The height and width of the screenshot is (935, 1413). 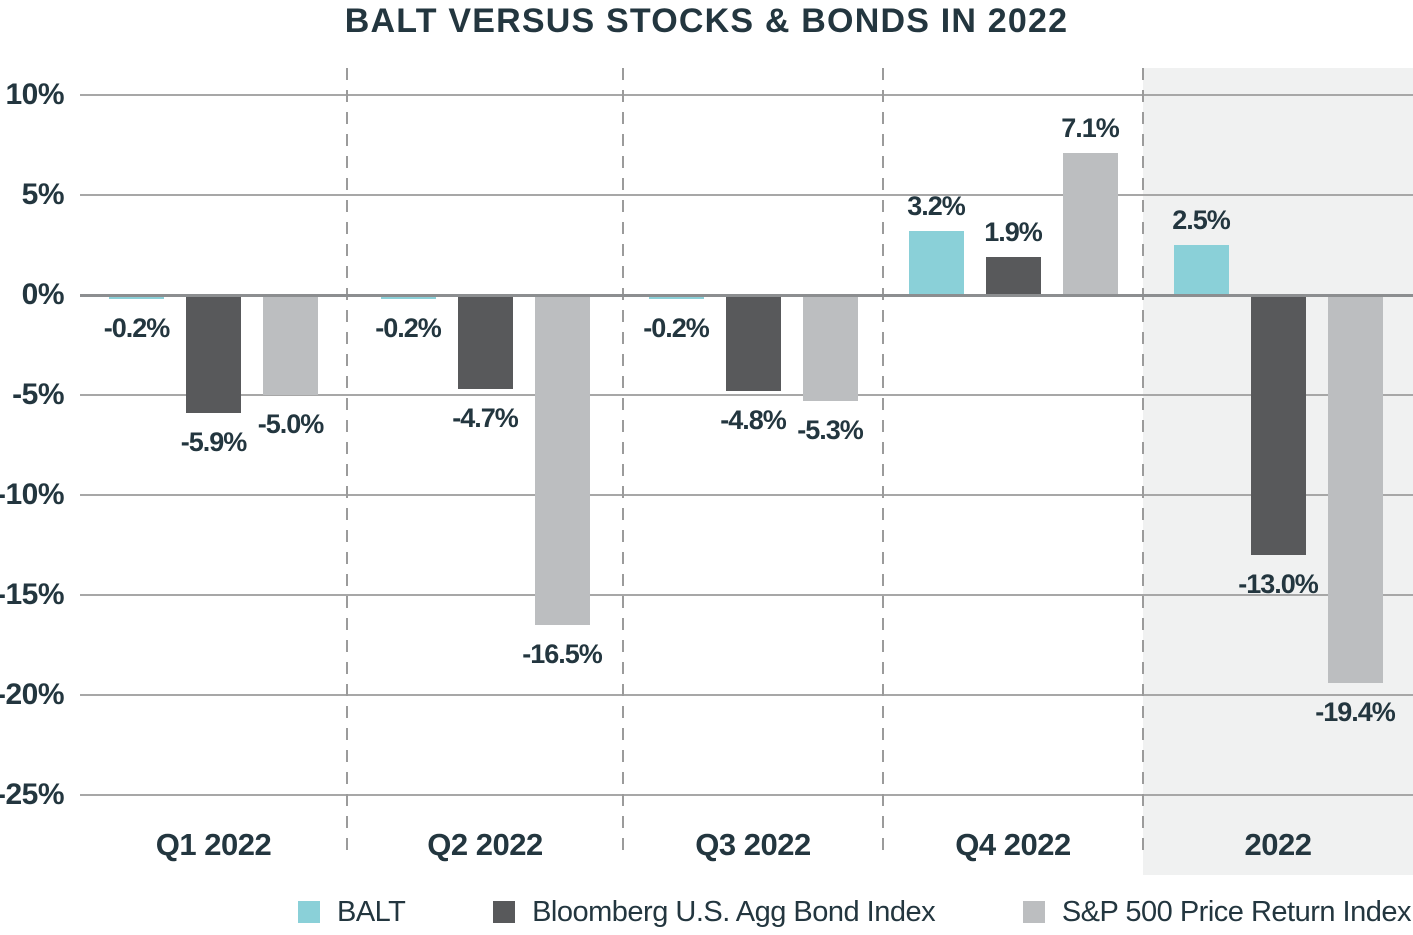 What do you see at coordinates (32, 694) in the screenshot?
I see `y-axis-tick-label: -20%` at bounding box center [32, 694].